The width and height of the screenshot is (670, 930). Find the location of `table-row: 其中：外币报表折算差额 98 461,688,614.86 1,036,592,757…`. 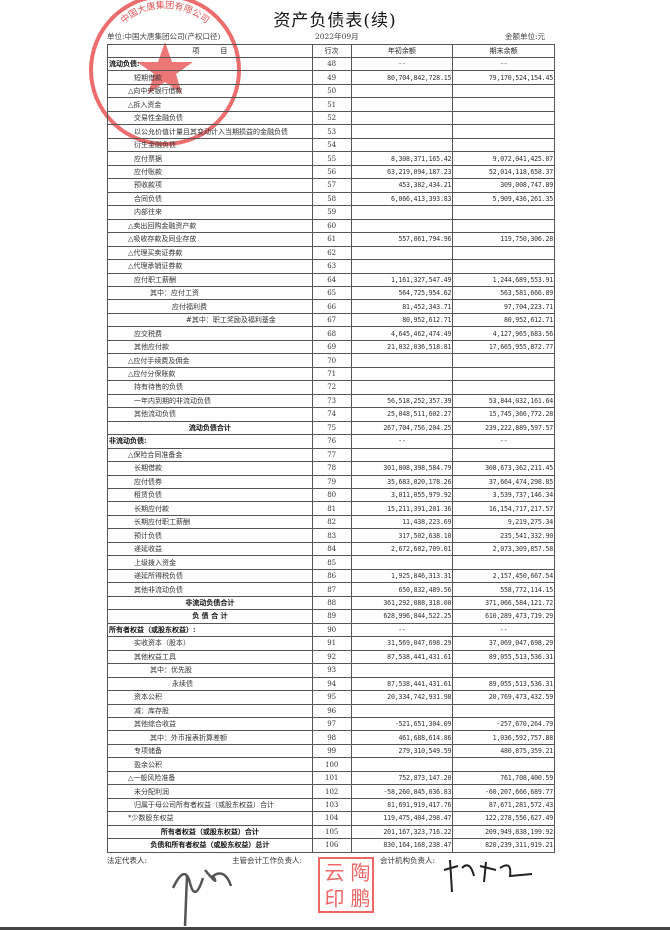

table-row: 其中：外币报表折算差额 98 461,688,614.86 1,036,592,757… is located at coordinates (331, 737).